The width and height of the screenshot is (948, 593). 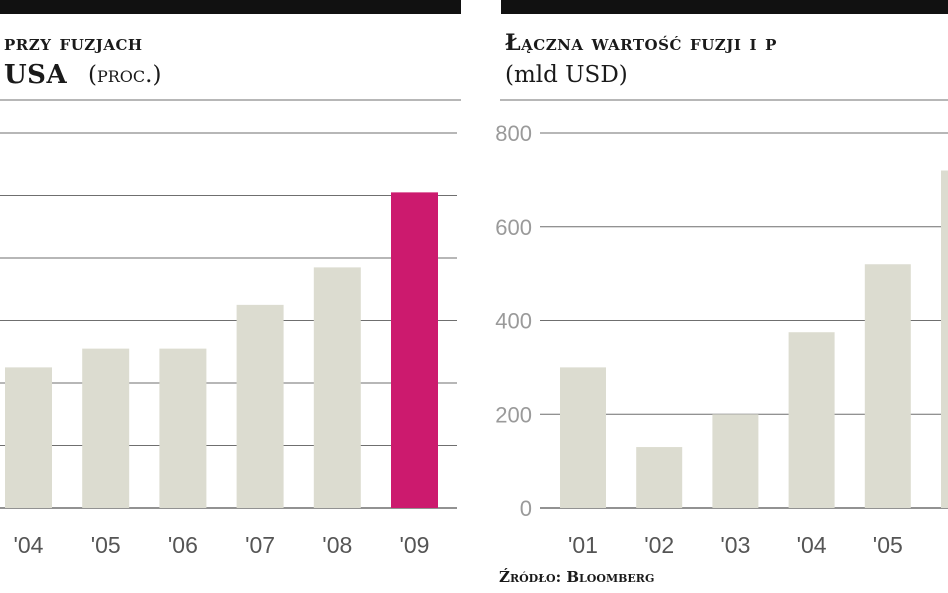 What do you see at coordinates (73, 43) in the screenshot?
I see `left-chart-title-line1: przy fuzjach` at bounding box center [73, 43].